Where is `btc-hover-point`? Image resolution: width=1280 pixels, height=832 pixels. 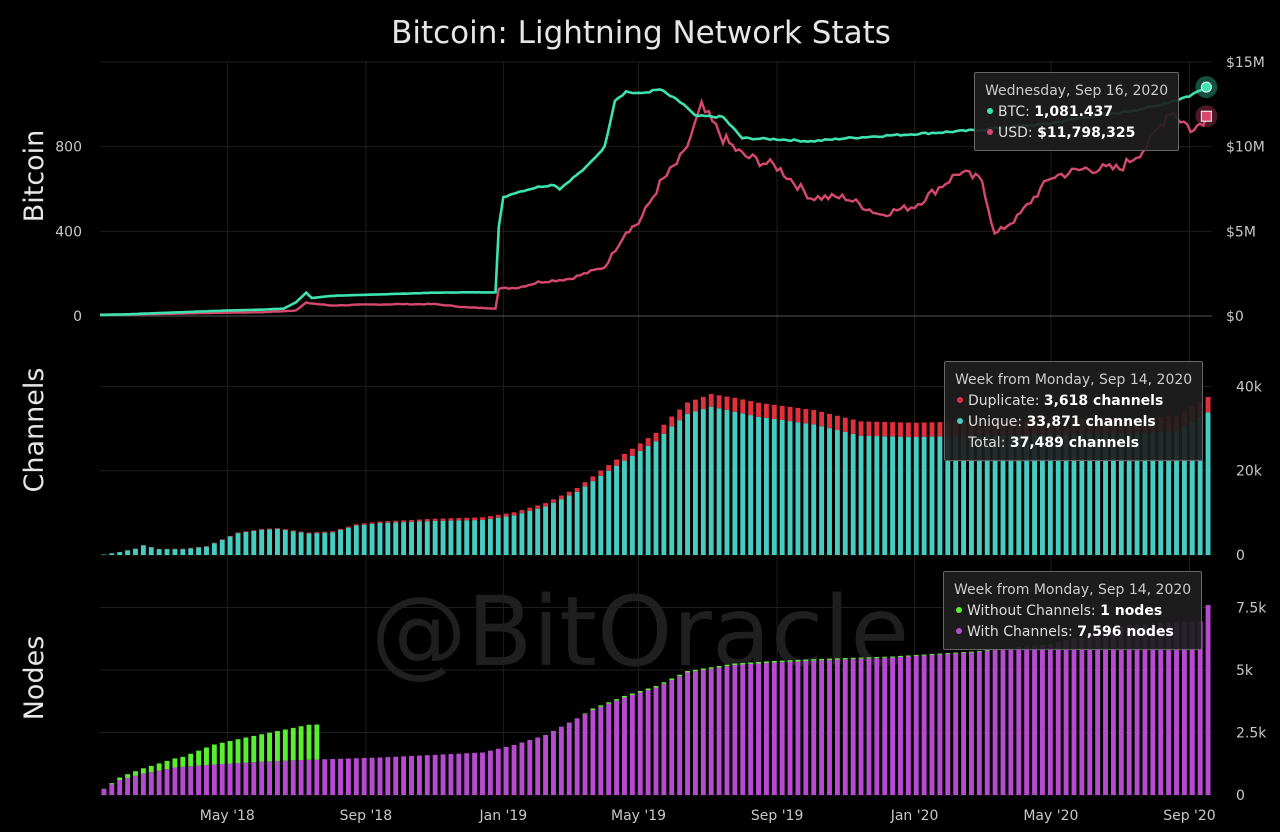
btc-hover-point is located at coordinates (1206, 87).